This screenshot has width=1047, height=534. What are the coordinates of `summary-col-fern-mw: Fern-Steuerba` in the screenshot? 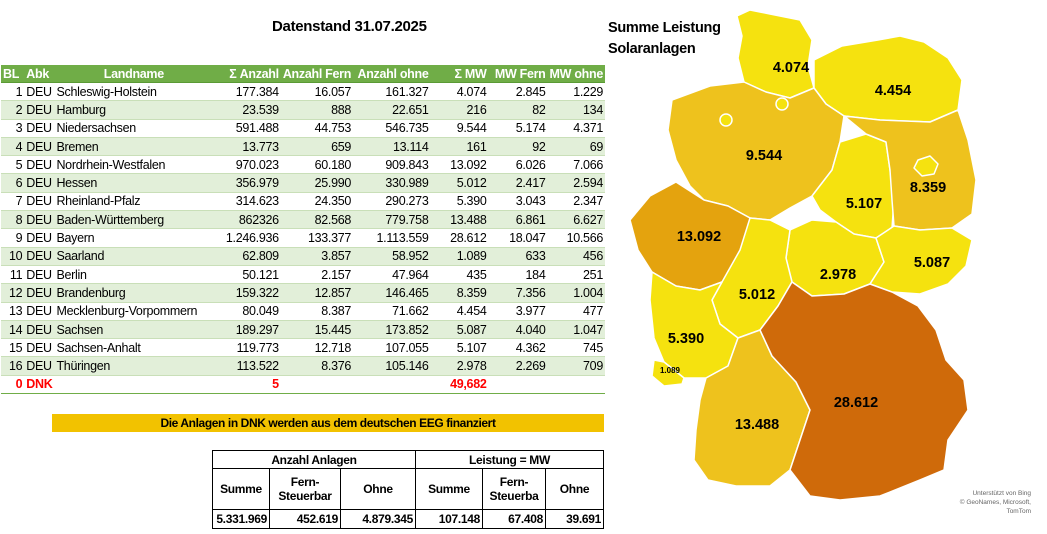 It's located at (514, 489).